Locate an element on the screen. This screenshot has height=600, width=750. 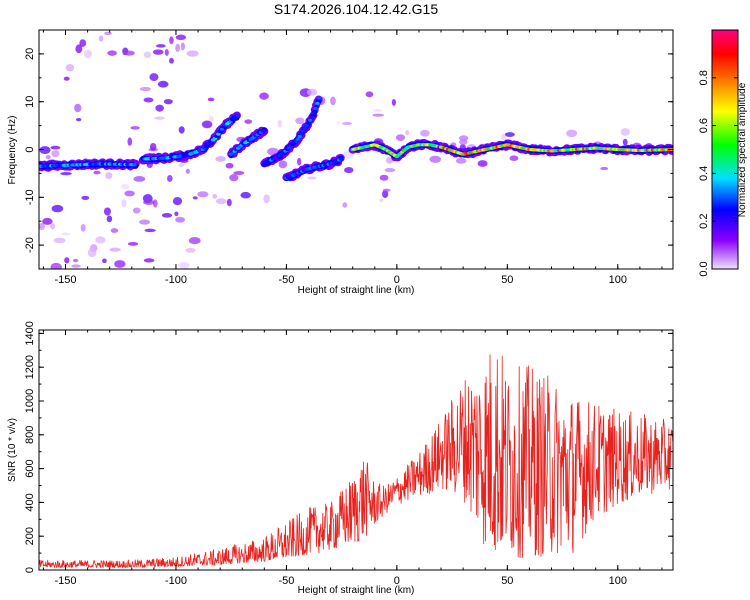
y-tick-label: 1200 is located at coordinates (30, 367).